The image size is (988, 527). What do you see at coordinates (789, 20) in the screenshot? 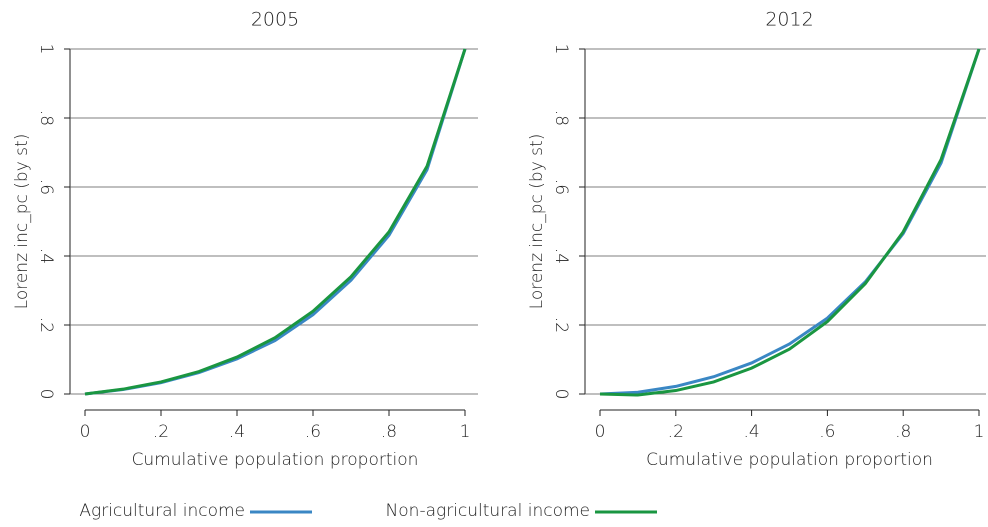
I see `chart-title: 2012` at bounding box center [789, 20].